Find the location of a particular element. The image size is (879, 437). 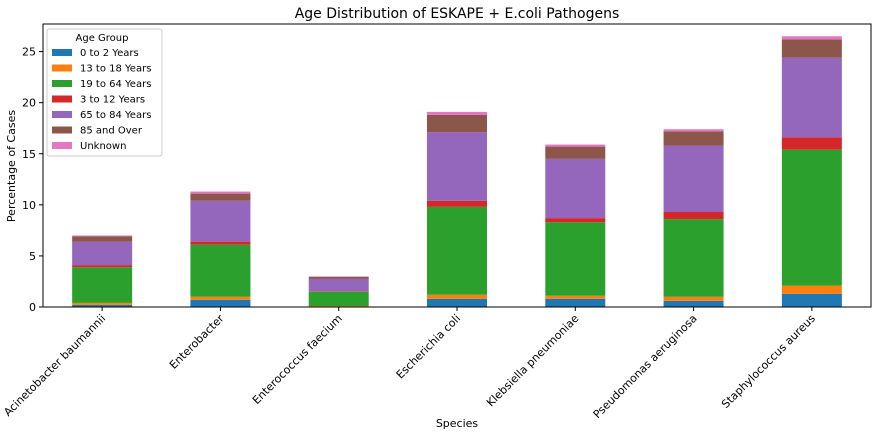

x-tick-label: Staphylococcus aureus is located at coordinates (768, 361).